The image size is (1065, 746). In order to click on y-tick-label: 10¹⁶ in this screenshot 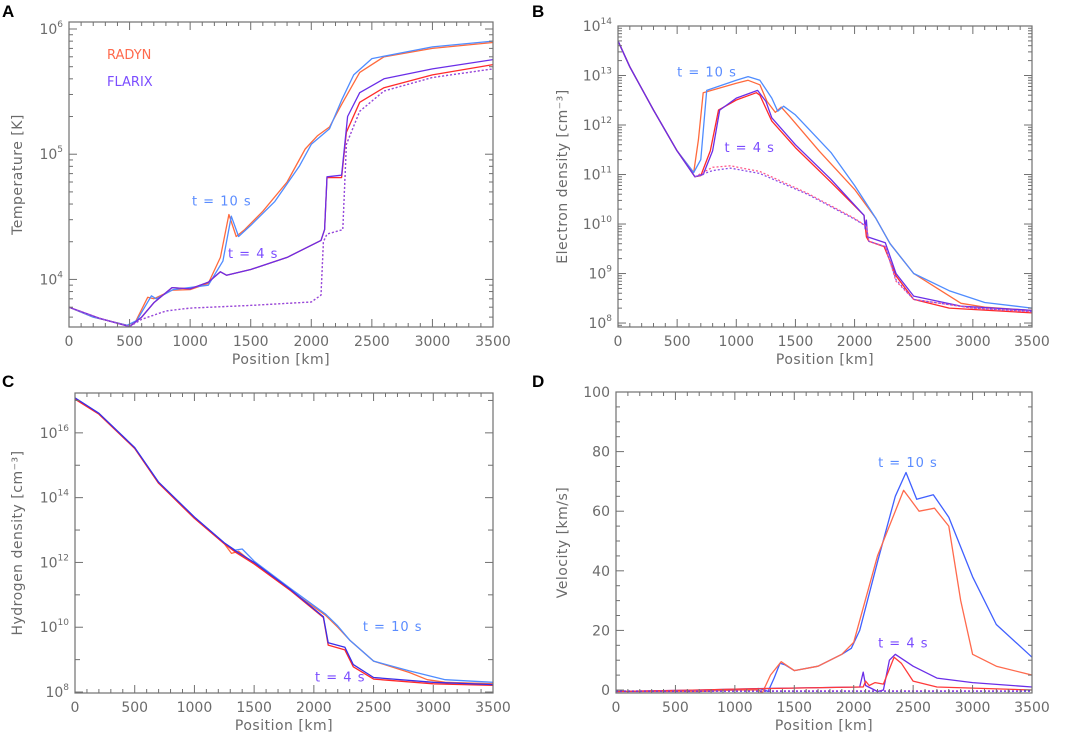, I will do `click(55, 433)`.